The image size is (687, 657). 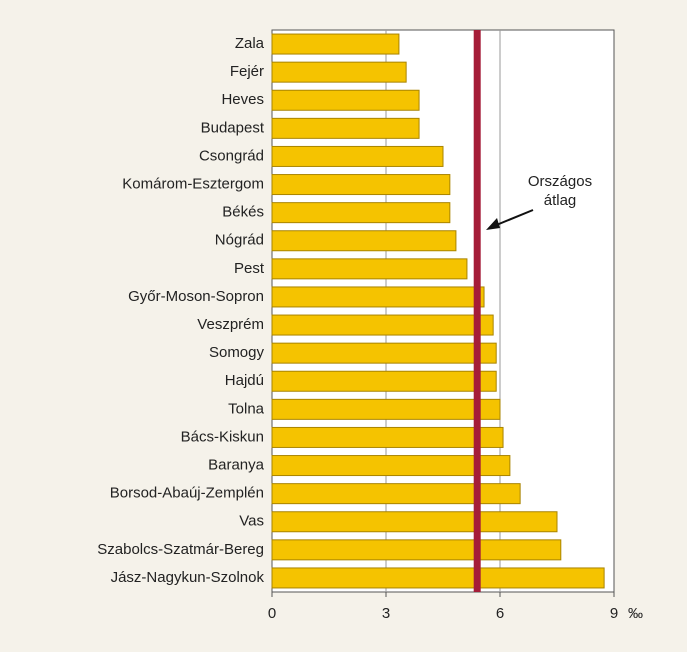 What do you see at coordinates (187, 493) in the screenshot?
I see `y-tick-label: Borsod-Abaúj-Zemplén` at bounding box center [187, 493].